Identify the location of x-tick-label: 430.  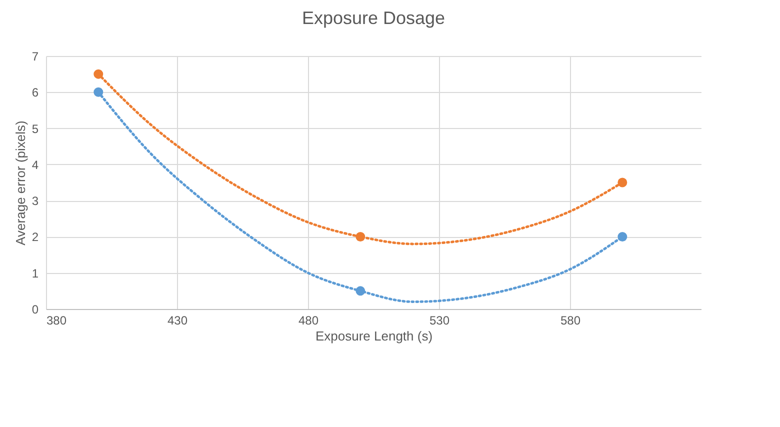
(177, 321).